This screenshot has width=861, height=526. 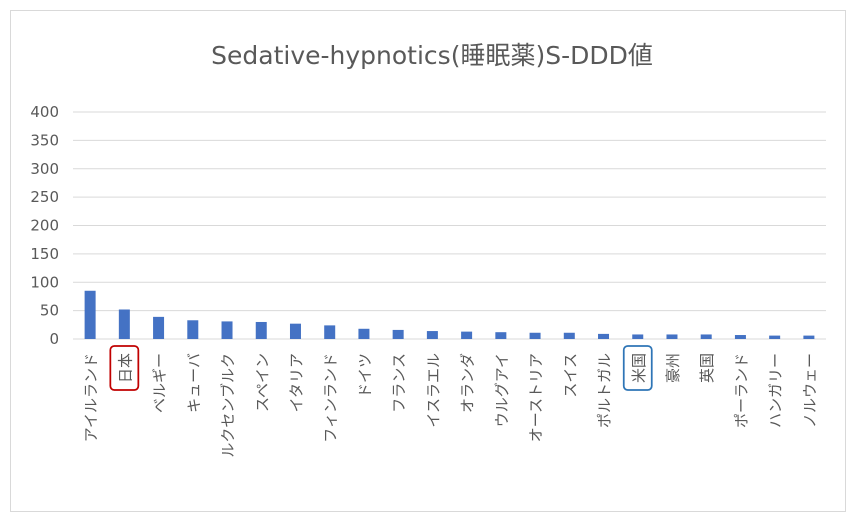 What do you see at coordinates (194, 383) in the screenshot?
I see `category-label-4: キューバ` at bounding box center [194, 383].